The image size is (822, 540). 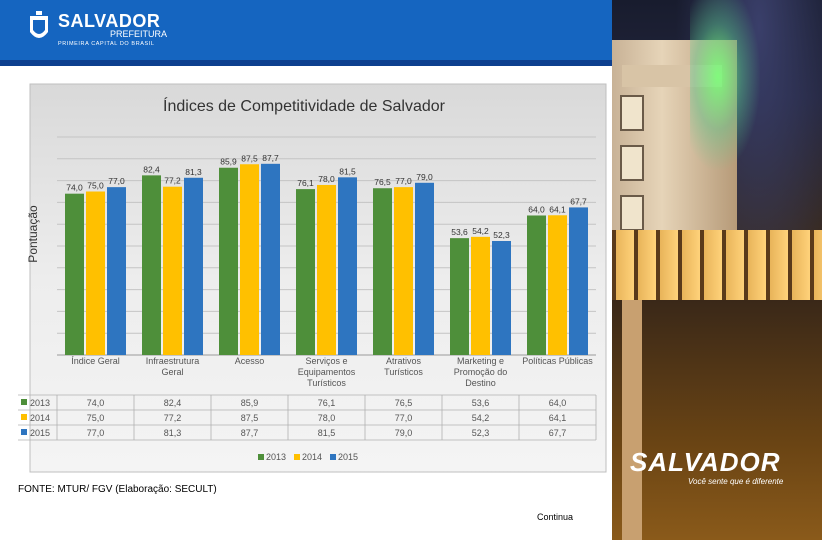 What do you see at coordinates (717, 420) in the screenshot?
I see `lower-structure` at bounding box center [717, 420].